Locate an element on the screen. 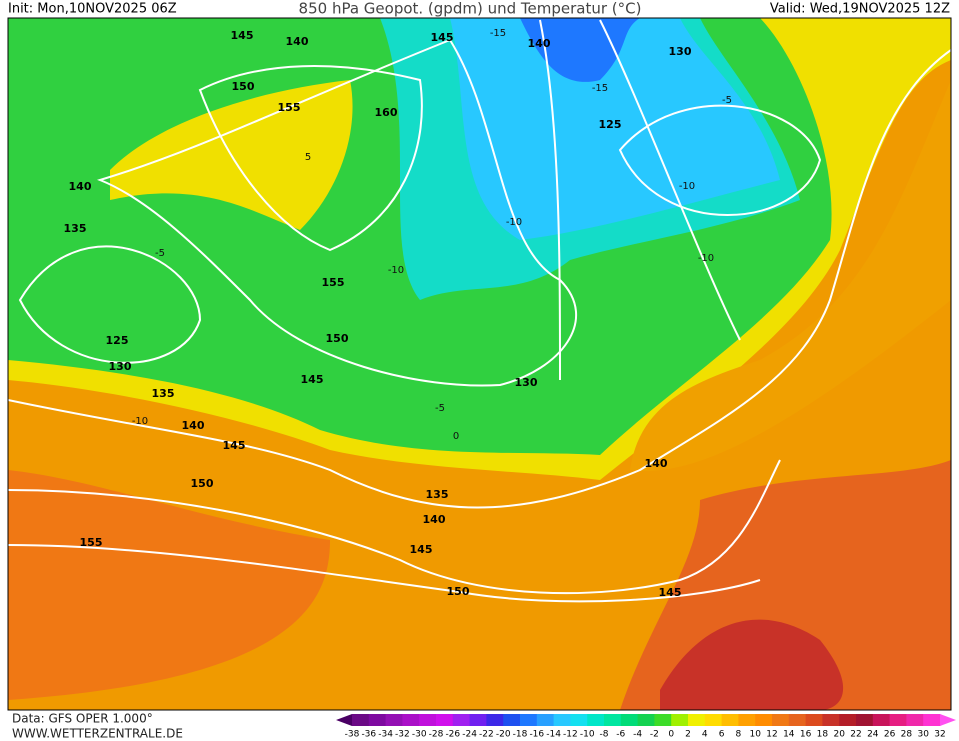  colorbar-tick-label: -18 is located at coordinates (520, 735).